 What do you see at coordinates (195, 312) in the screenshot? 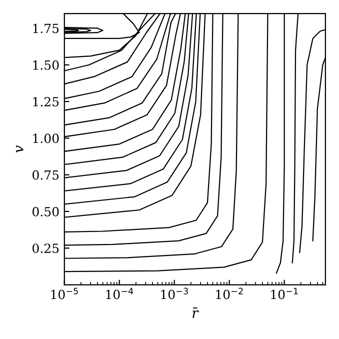
I see `x-axis-title: r̄` at bounding box center [195, 312].